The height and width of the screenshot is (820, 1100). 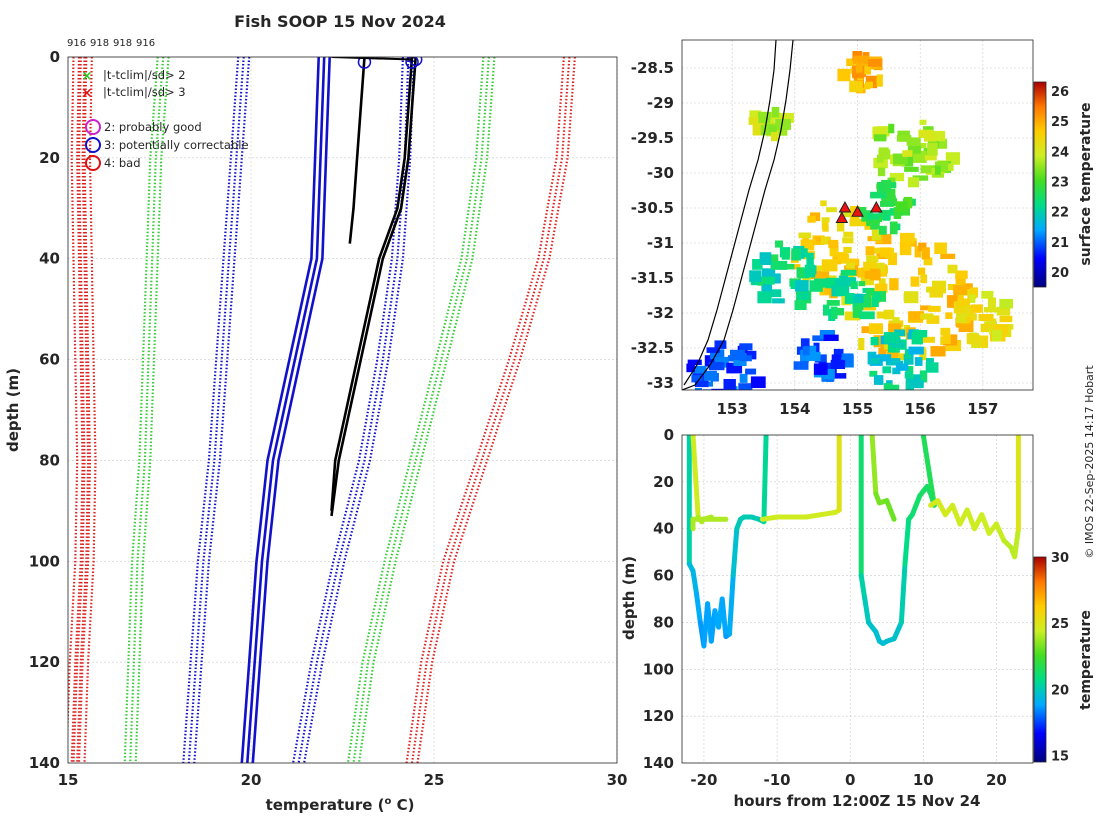 What do you see at coordinates (68, 780) in the screenshot?
I see `profile-x-tick-label: 15` at bounding box center [68, 780].